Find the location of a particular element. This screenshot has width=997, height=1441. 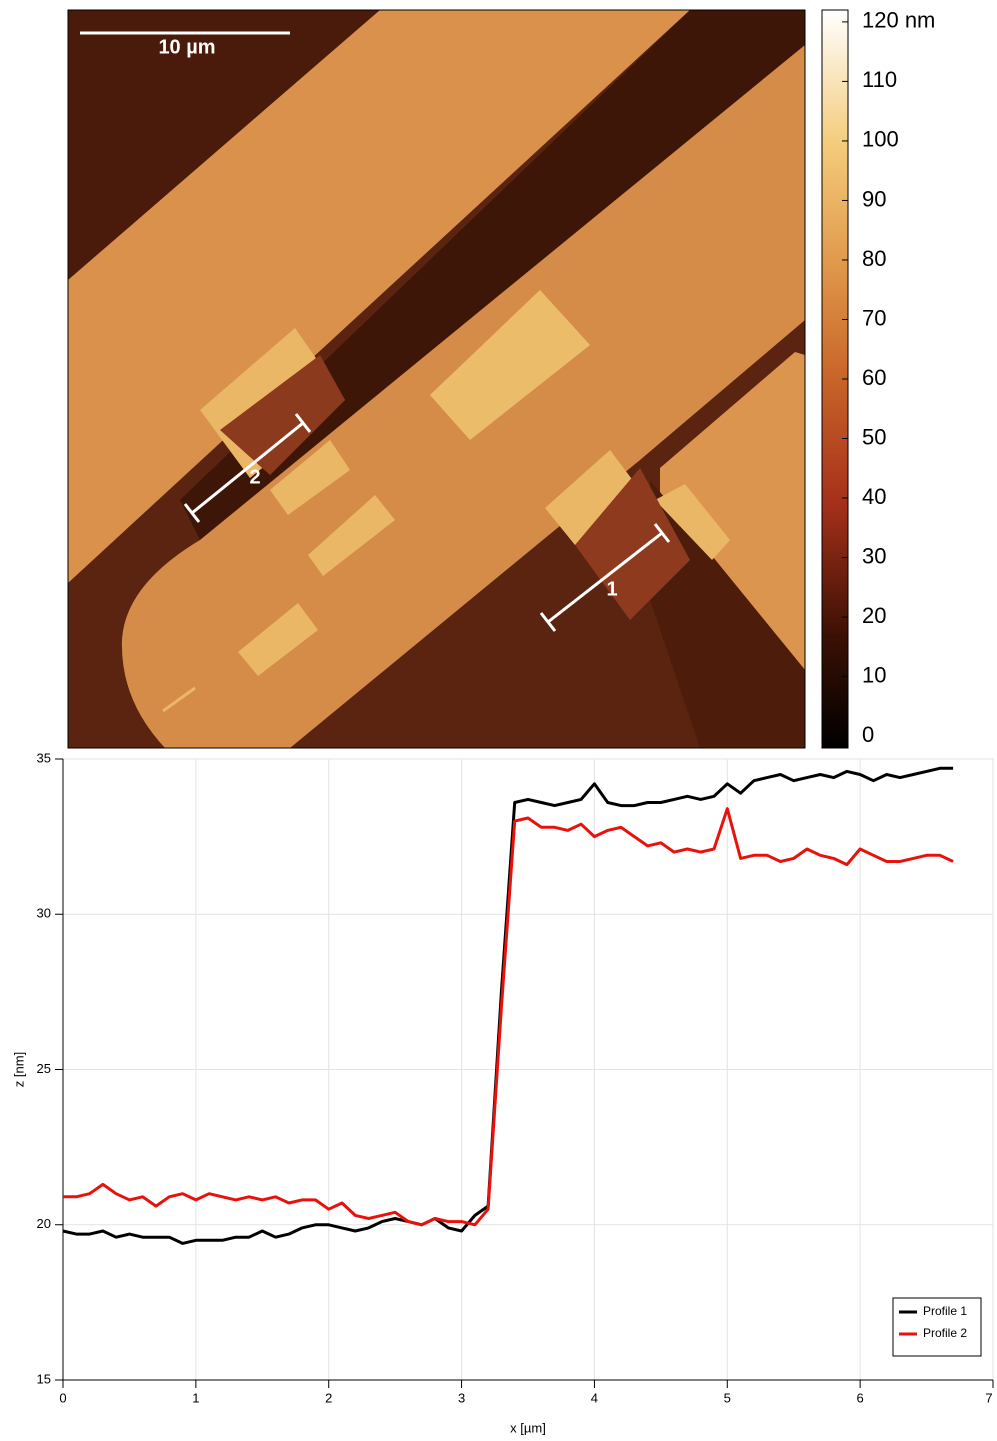

profile-label: 1 is located at coordinates (611, 589).